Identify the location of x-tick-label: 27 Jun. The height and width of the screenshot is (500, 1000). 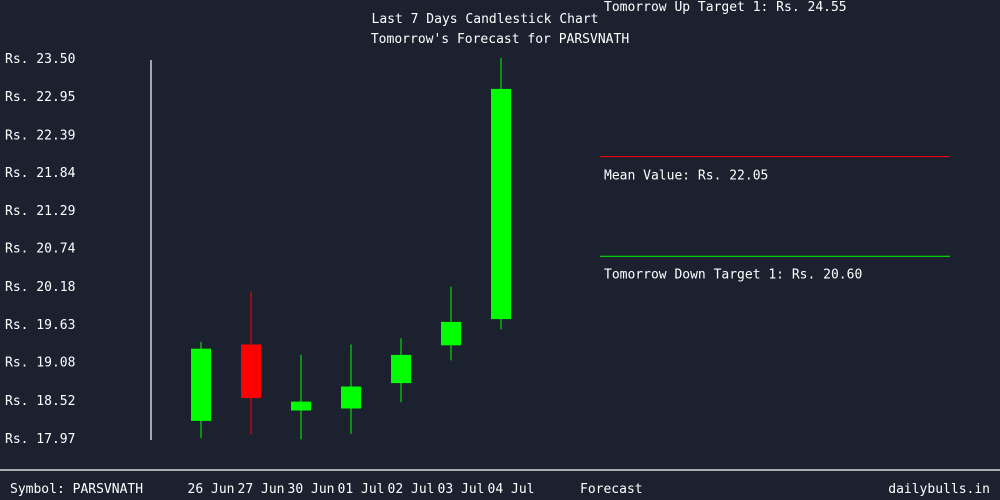
(261, 489).